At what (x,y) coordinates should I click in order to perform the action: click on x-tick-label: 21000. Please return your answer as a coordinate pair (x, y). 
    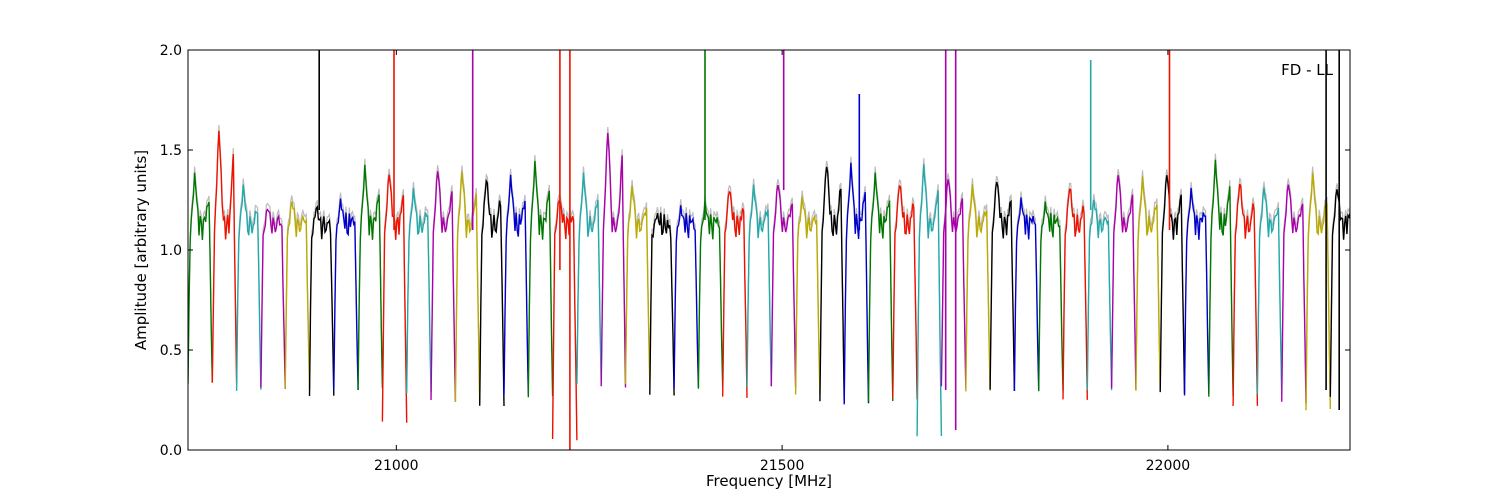
    Looking at the image, I should click on (396, 466).